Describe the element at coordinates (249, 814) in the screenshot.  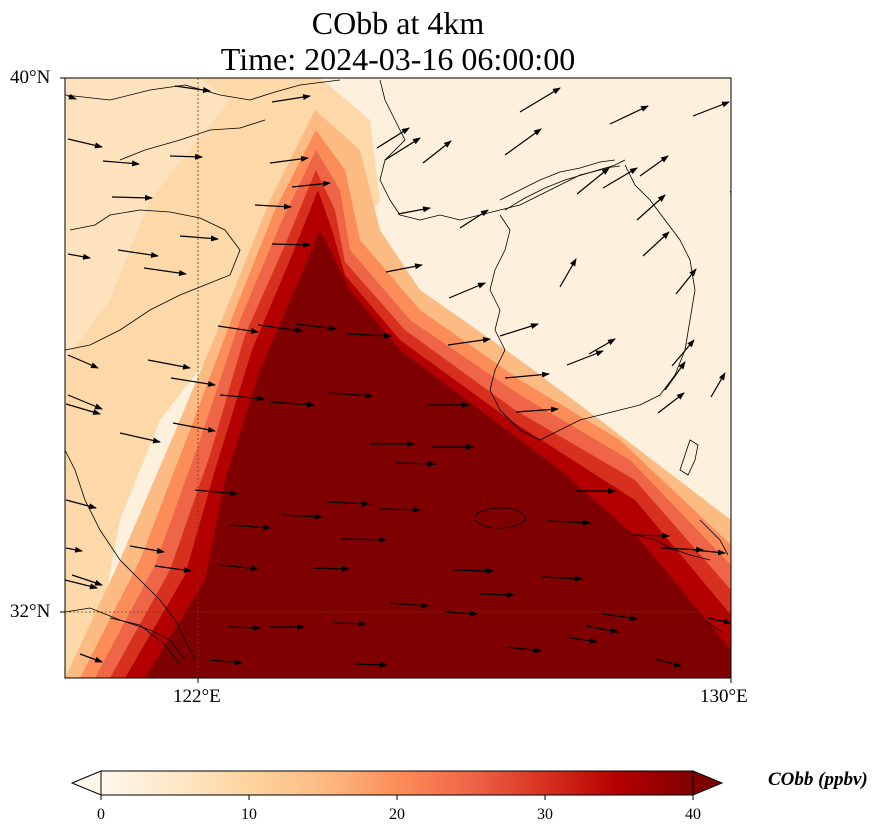
I see `colorbar-tick-label: 10` at that location.